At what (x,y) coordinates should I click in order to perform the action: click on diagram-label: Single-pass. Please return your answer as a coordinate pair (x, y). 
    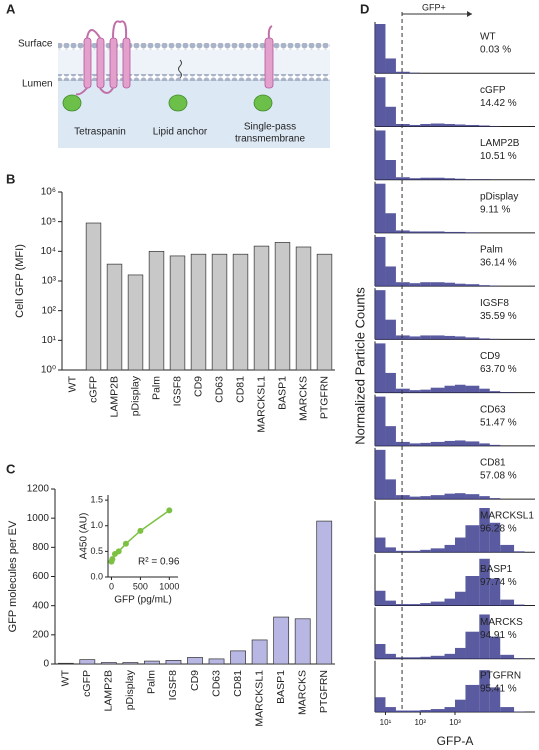
    Looking at the image, I should click on (270, 127).